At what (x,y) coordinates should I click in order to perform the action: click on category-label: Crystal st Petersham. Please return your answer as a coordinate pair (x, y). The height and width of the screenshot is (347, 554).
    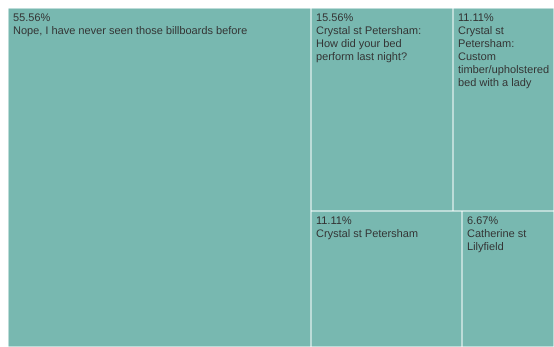
    Looking at the image, I should click on (367, 234).